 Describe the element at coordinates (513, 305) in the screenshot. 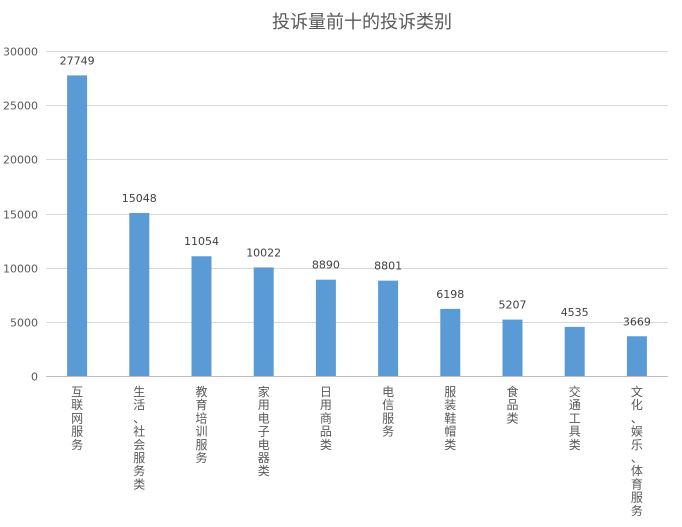

I see `data-label: 5207` at that location.